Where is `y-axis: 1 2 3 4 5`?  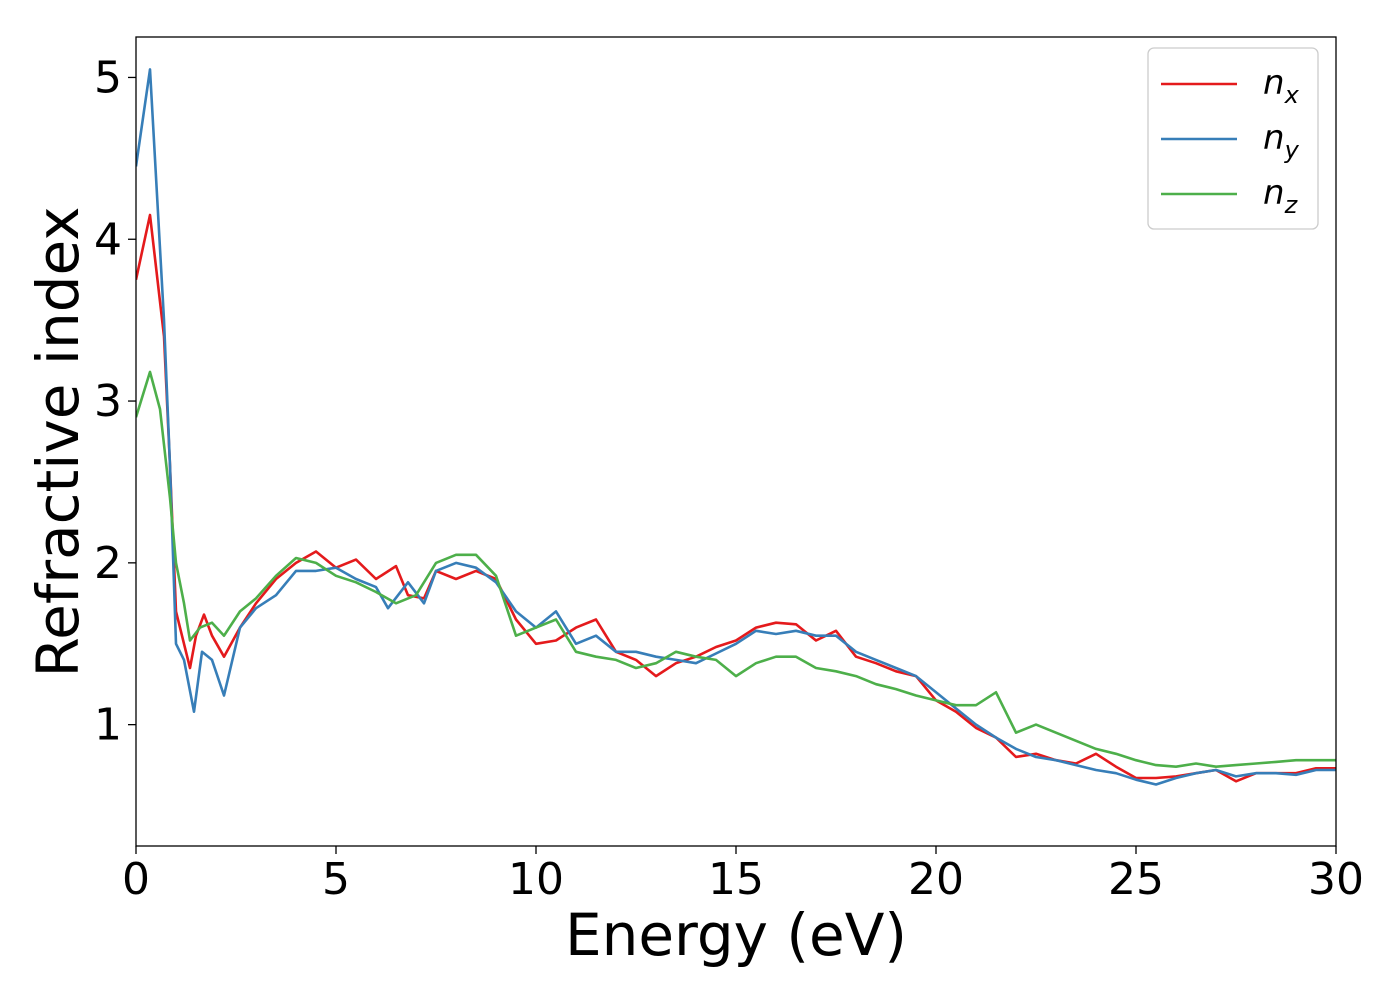 y-axis: 1 2 3 4 5 is located at coordinates (115, 401).